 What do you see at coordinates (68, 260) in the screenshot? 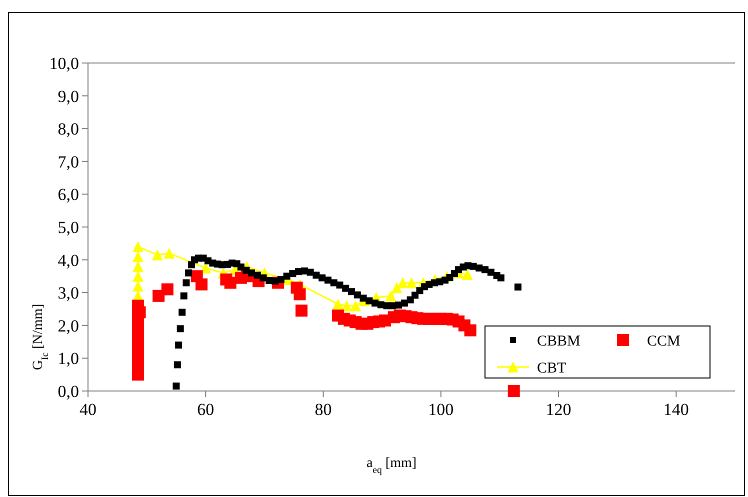
I see `y-tick-label: 4,0` at bounding box center [68, 260].